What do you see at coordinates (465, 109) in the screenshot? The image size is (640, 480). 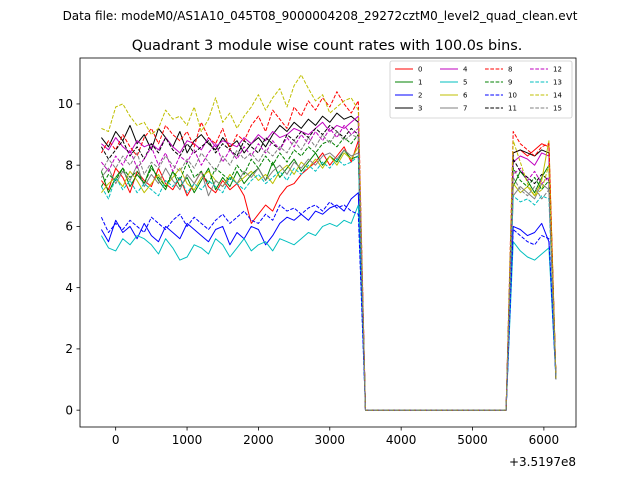 I see `legend-label: 7` at bounding box center [465, 109].